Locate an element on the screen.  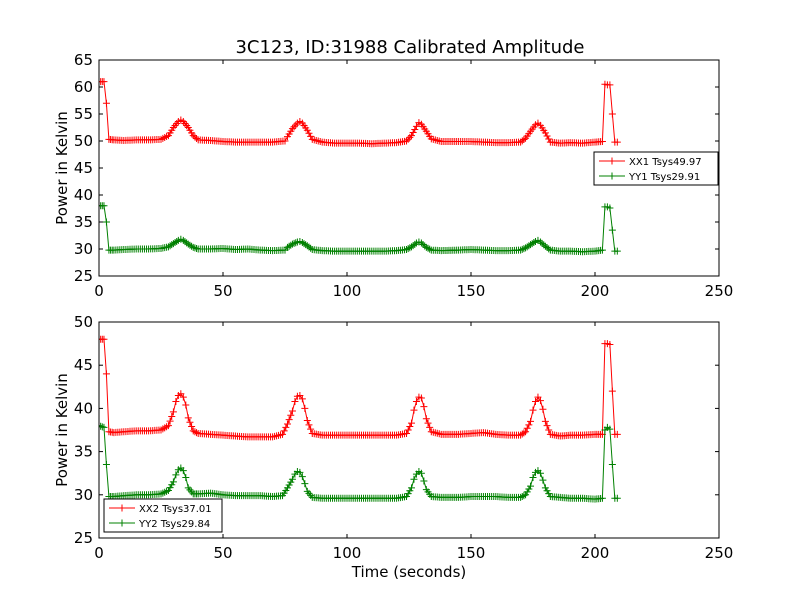
y-tick-label: 55 is located at coordinates (83, 114).